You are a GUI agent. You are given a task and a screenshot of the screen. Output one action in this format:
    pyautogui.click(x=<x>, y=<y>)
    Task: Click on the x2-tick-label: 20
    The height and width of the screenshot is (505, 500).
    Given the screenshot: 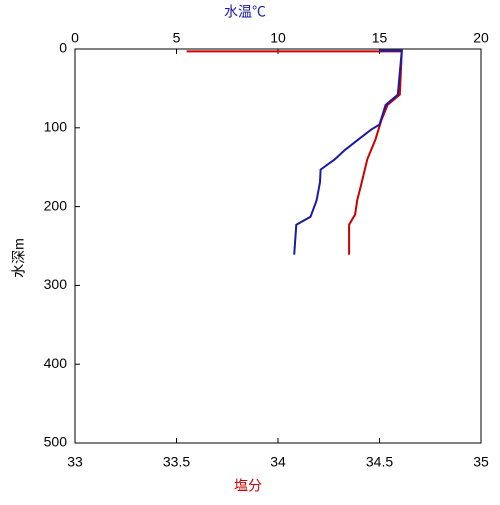 What is the action you would take?
    pyautogui.click(x=481, y=38)
    